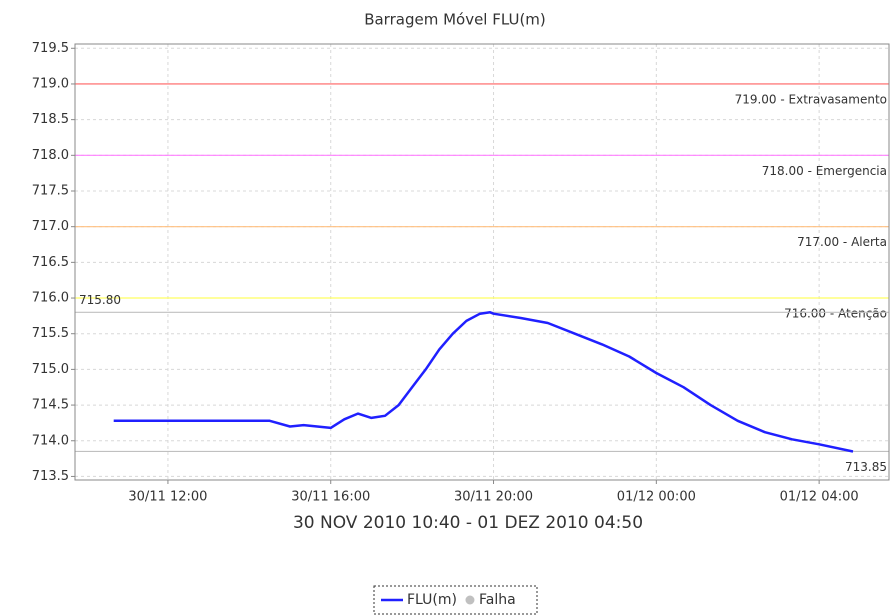  What do you see at coordinates (455, 20) in the screenshot?
I see `chart-title: Barragem Móvel FLU(m)` at bounding box center [455, 20].